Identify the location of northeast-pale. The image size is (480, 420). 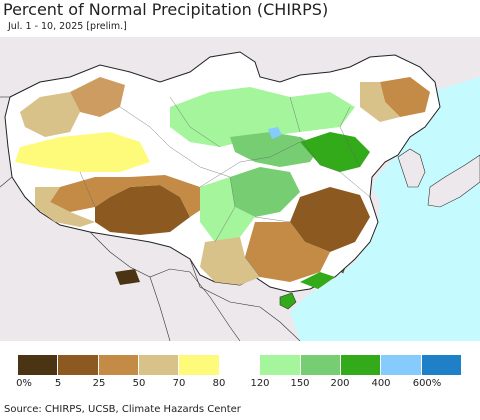
(380, 102).